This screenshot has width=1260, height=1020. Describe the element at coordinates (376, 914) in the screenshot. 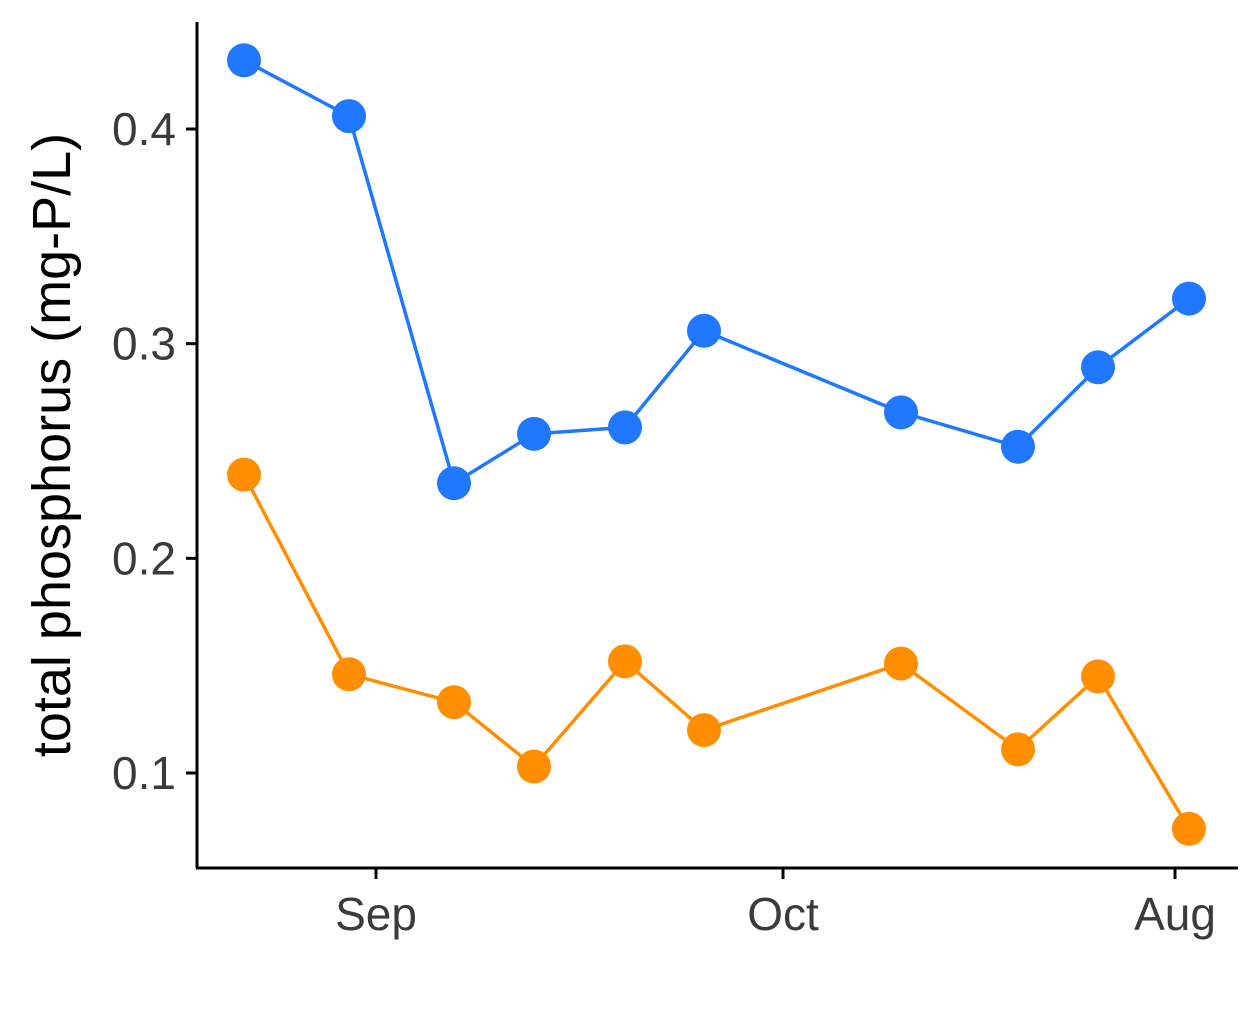

I see `x-tick-label: Sep` at that location.